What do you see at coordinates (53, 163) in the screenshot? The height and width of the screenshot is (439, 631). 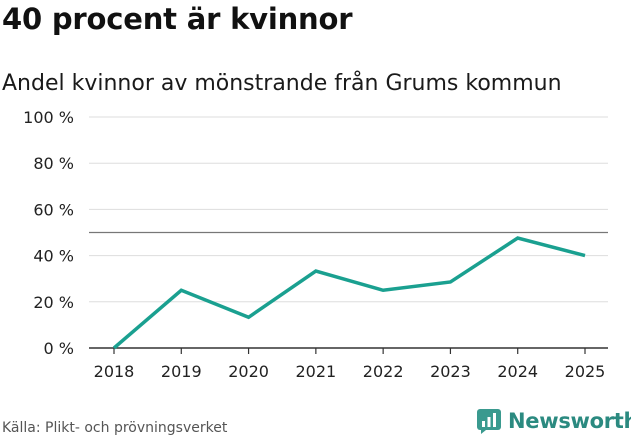 I see `y-tick-label: 80 %` at bounding box center [53, 163].